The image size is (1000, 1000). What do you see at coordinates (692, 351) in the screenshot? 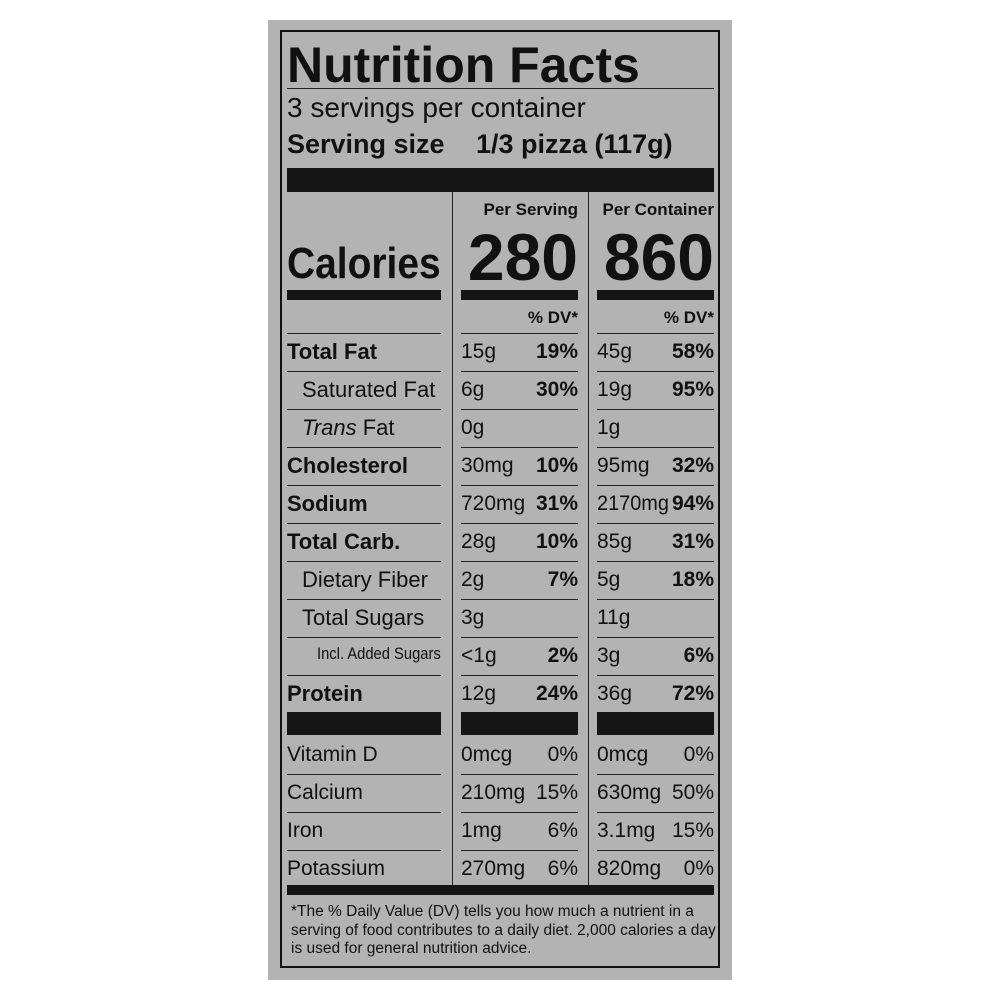
I see `daily-value: 58%` at bounding box center [692, 351].